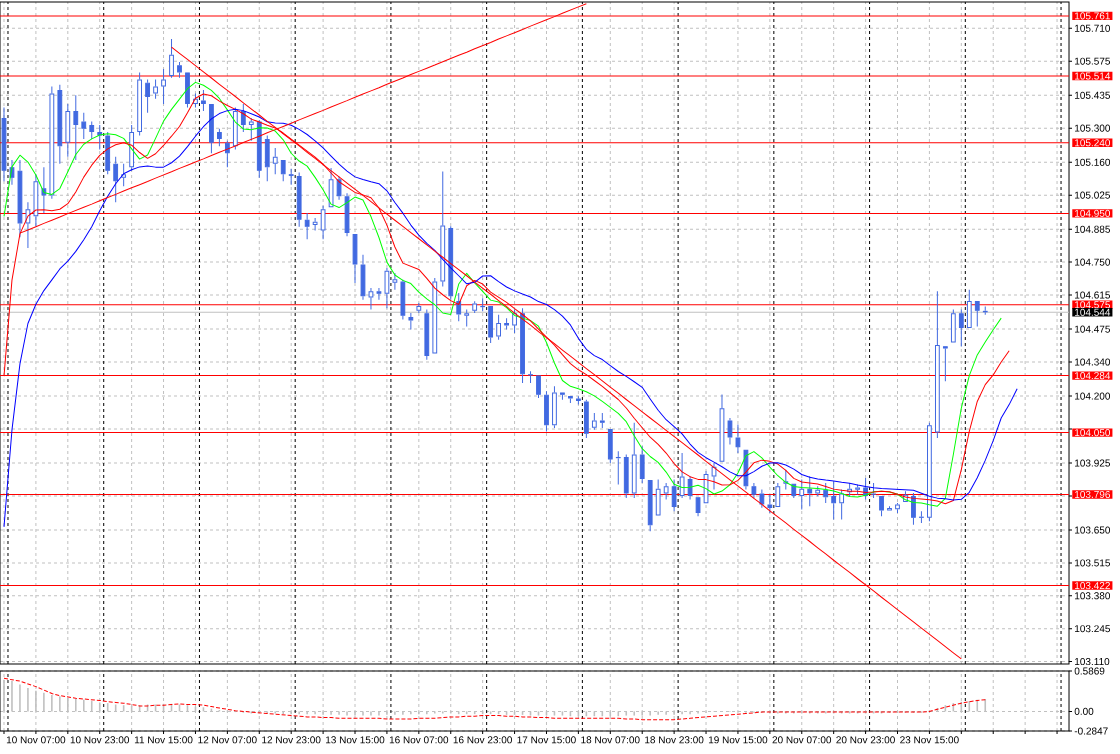 The image size is (1120, 754). I want to click on y-tick-label: 104.340, so click(1093, 362).